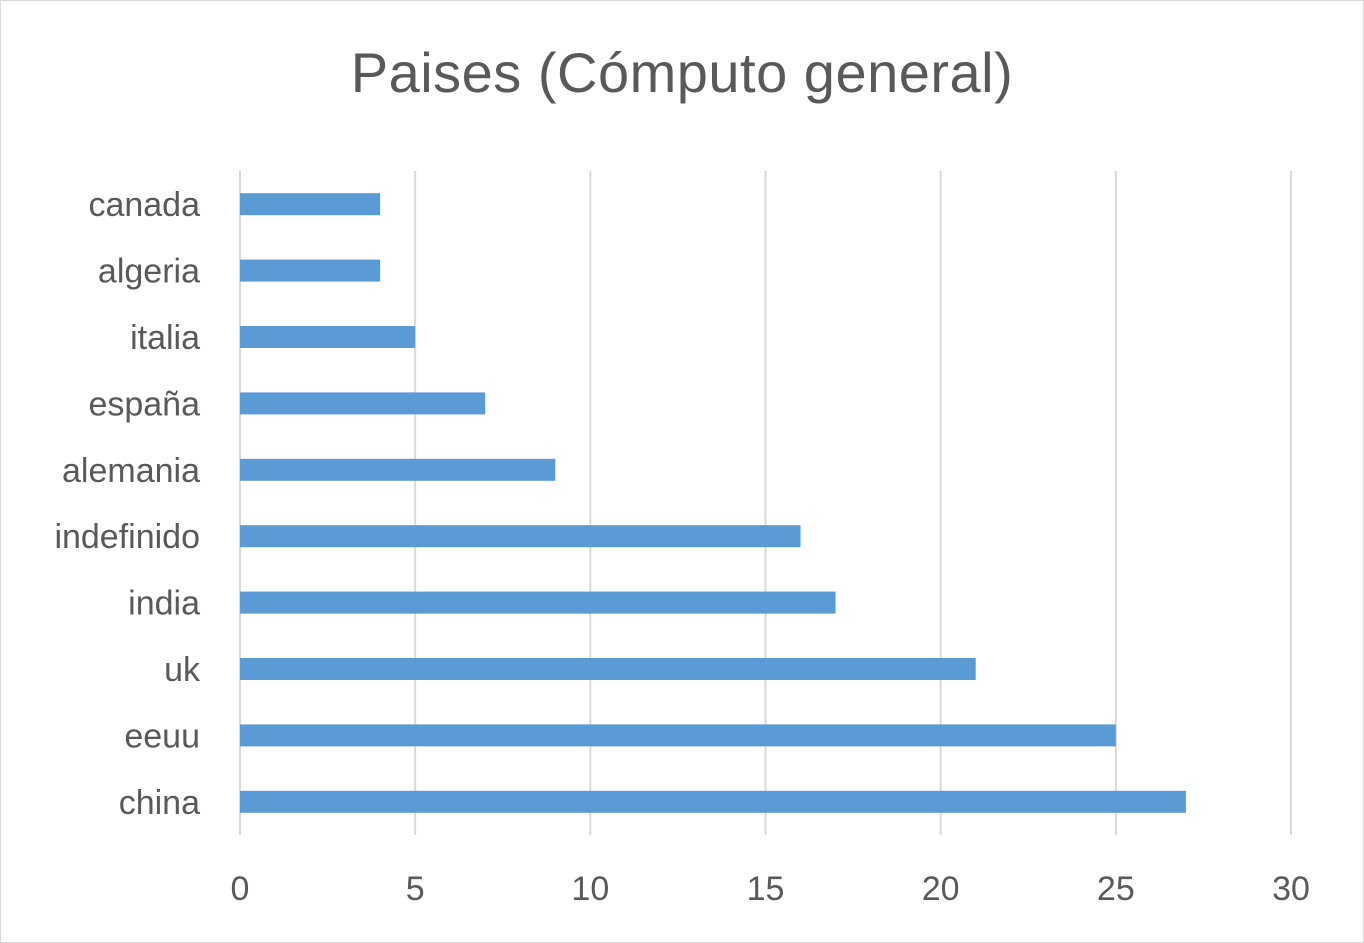  I want to click on bar-alemania, so click(398, 469).